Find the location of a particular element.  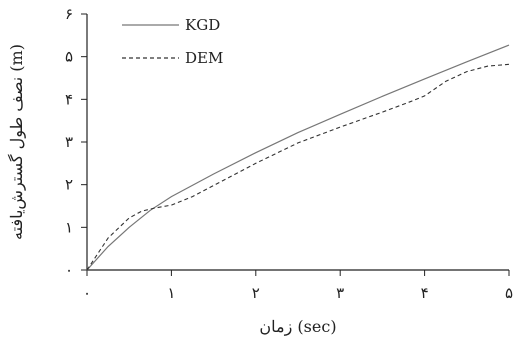

y-tick-label: ۴ is located at coordinates (69, 99).